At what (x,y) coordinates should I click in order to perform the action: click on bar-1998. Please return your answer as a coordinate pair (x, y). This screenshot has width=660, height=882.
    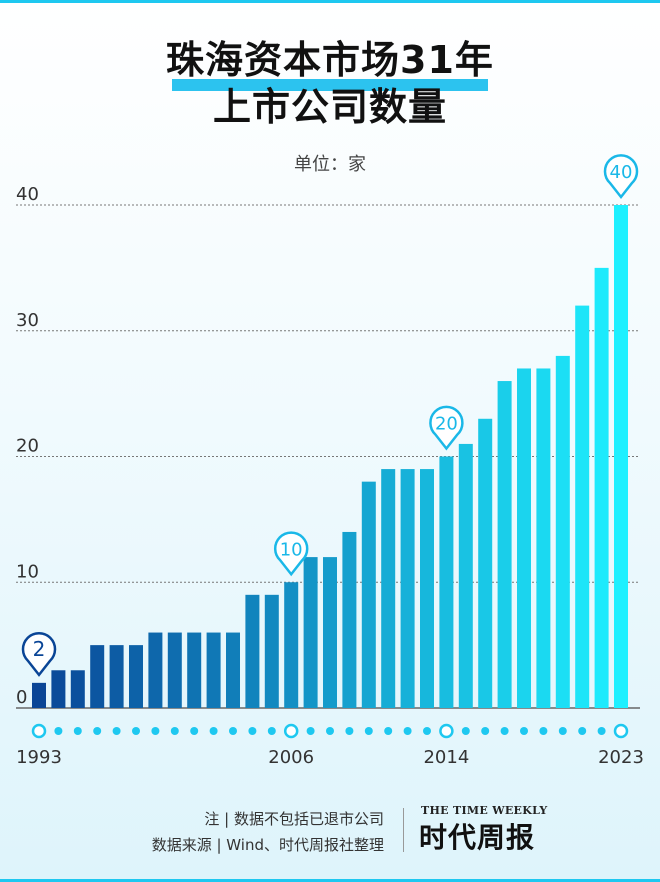
    Looking at the image, I should click on (136, 676).